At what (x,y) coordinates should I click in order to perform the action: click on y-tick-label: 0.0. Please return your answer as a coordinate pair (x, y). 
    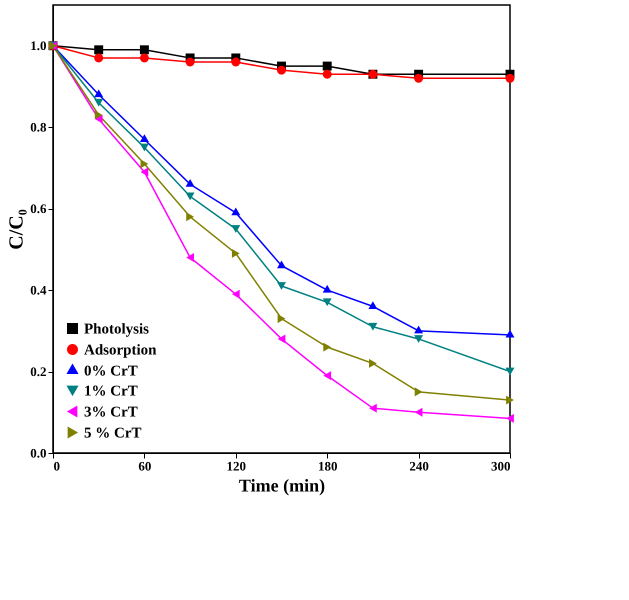
    Looking at the image, I should click on (38, 453).